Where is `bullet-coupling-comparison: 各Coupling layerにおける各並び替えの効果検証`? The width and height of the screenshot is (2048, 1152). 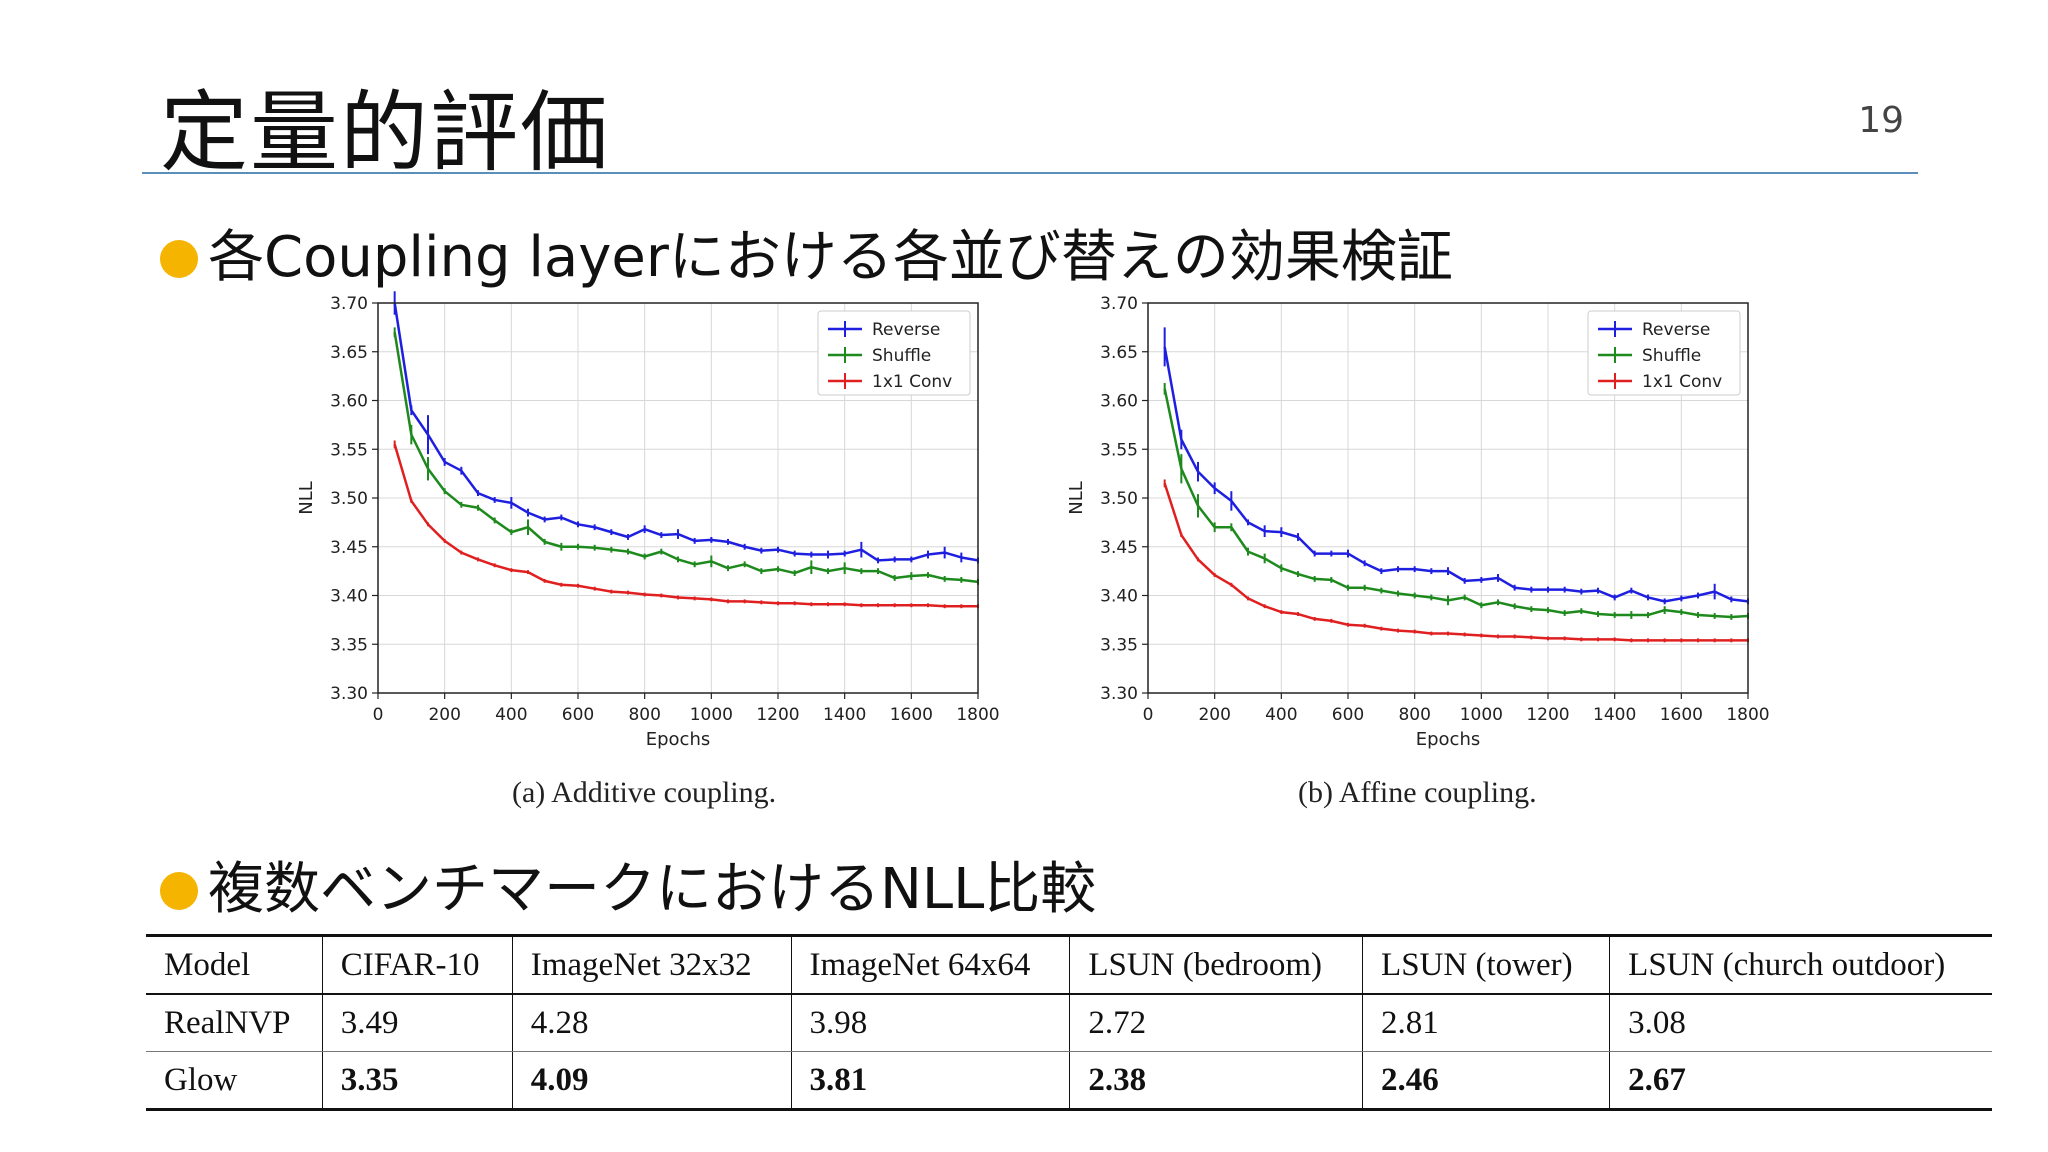
bullet-coupling-comparison: 各Coupling layerにおける各並び替えの効果検証 is located at coordinates (806, 252).